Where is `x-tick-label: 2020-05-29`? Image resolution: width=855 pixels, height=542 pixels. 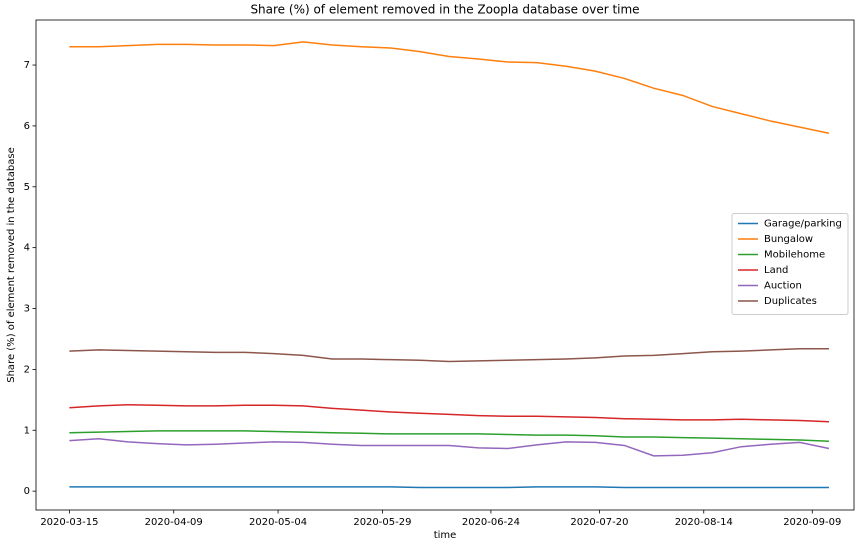 x-tick-label: 2020-05-29 is located at coordinates (382, 522).